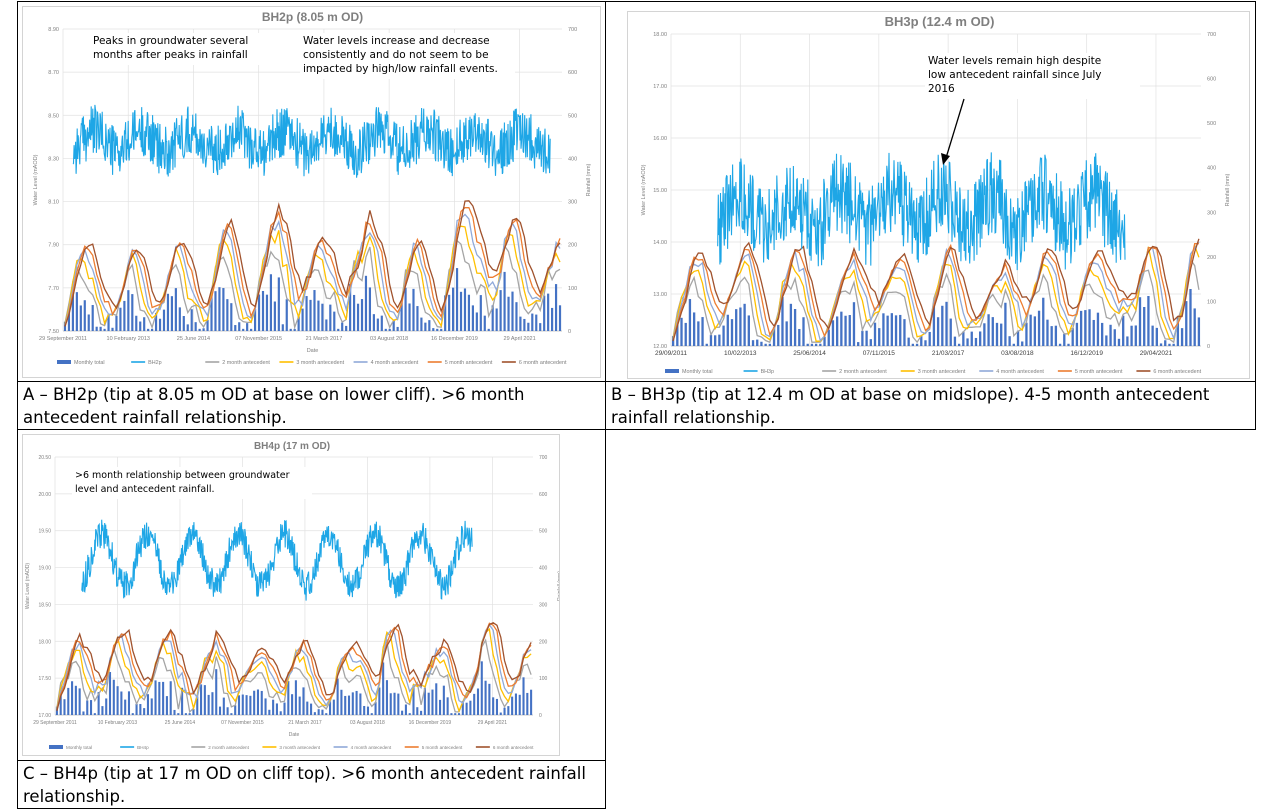 The width and height of the screenshot is (1272, 810). I want to click on annotation-text-line: impacted by high/low rainfall events., so click(400, 69).